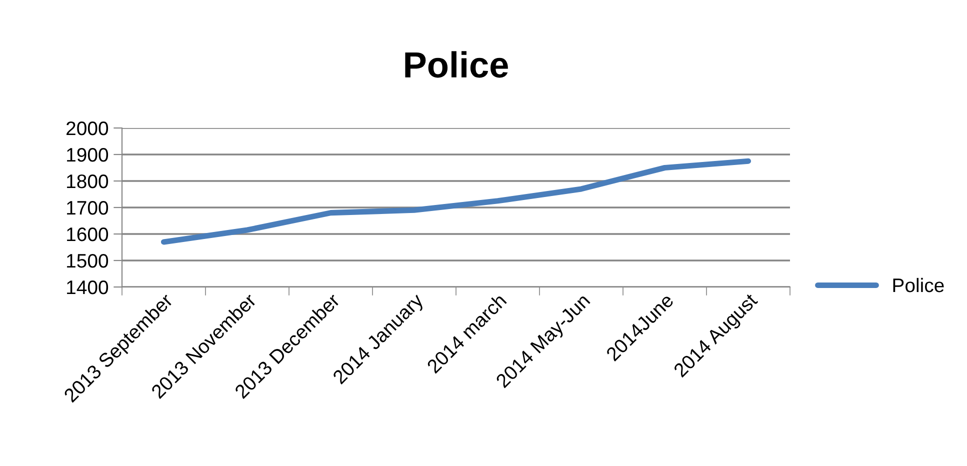  I want to click on chart-title: Police, so click(456, 64).